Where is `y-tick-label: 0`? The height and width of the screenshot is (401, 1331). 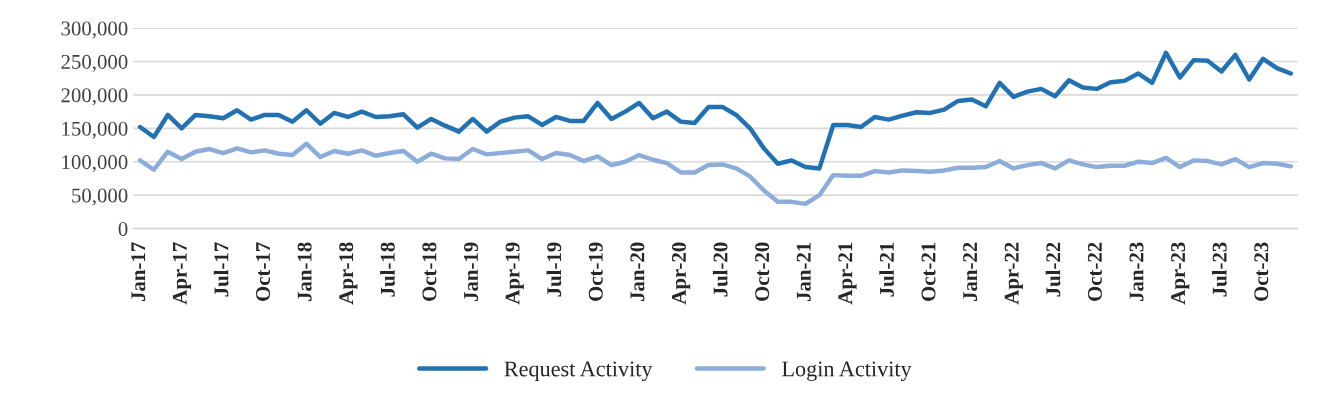 y-tick-label: 0 is located at coordinates (123, 228).